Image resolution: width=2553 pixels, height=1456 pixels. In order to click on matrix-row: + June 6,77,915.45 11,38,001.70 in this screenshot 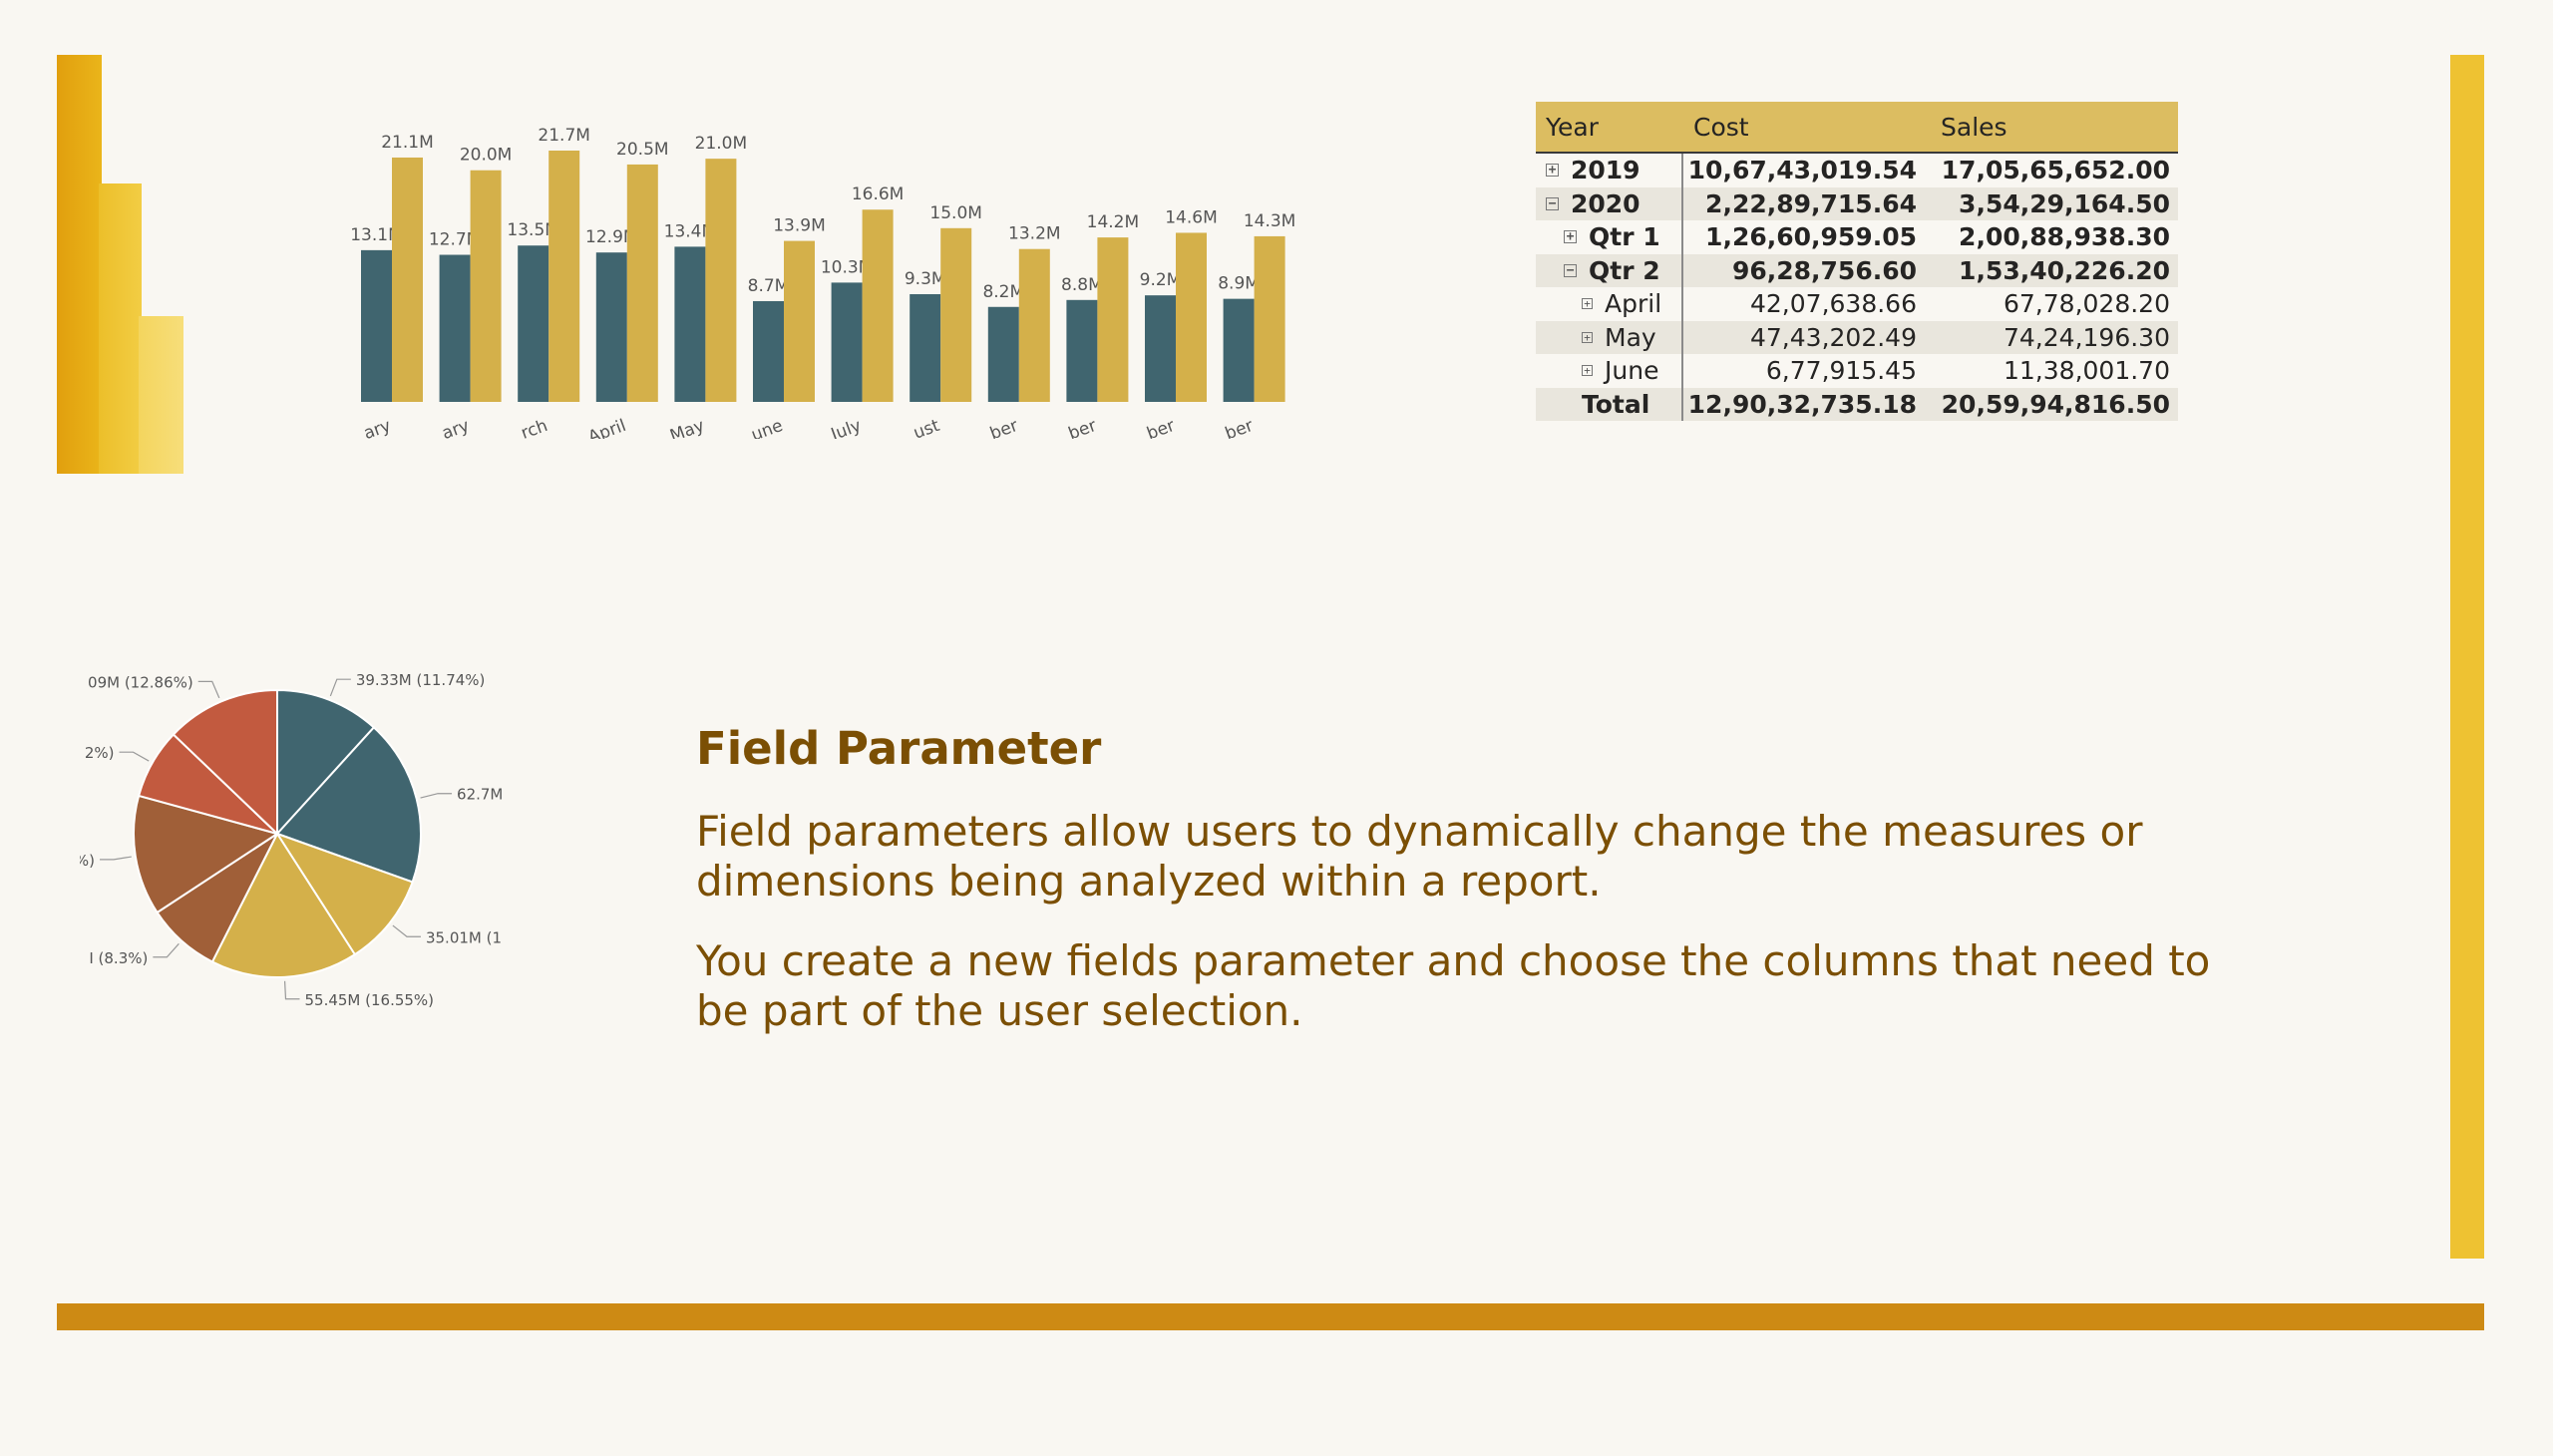, I will do `click(1857, 371)`.